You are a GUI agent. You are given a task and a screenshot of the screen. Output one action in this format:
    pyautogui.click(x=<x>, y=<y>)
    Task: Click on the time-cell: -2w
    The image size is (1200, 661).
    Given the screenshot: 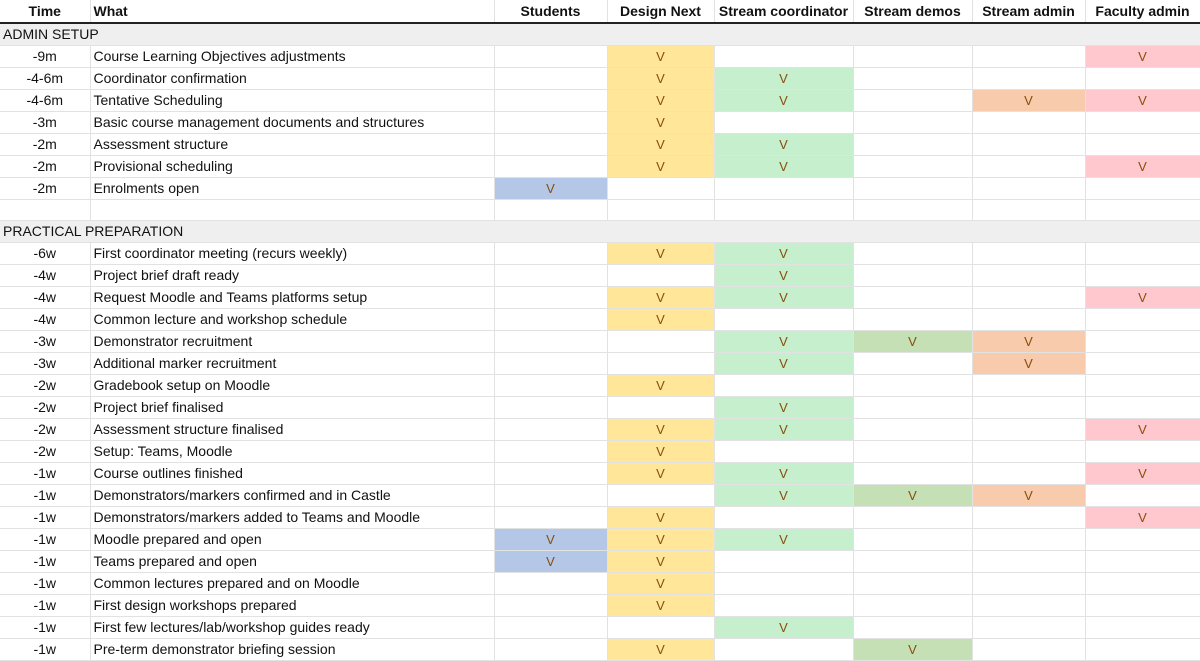 What is the action you would take?
    pyautogui.click(x=45, y=429)
    